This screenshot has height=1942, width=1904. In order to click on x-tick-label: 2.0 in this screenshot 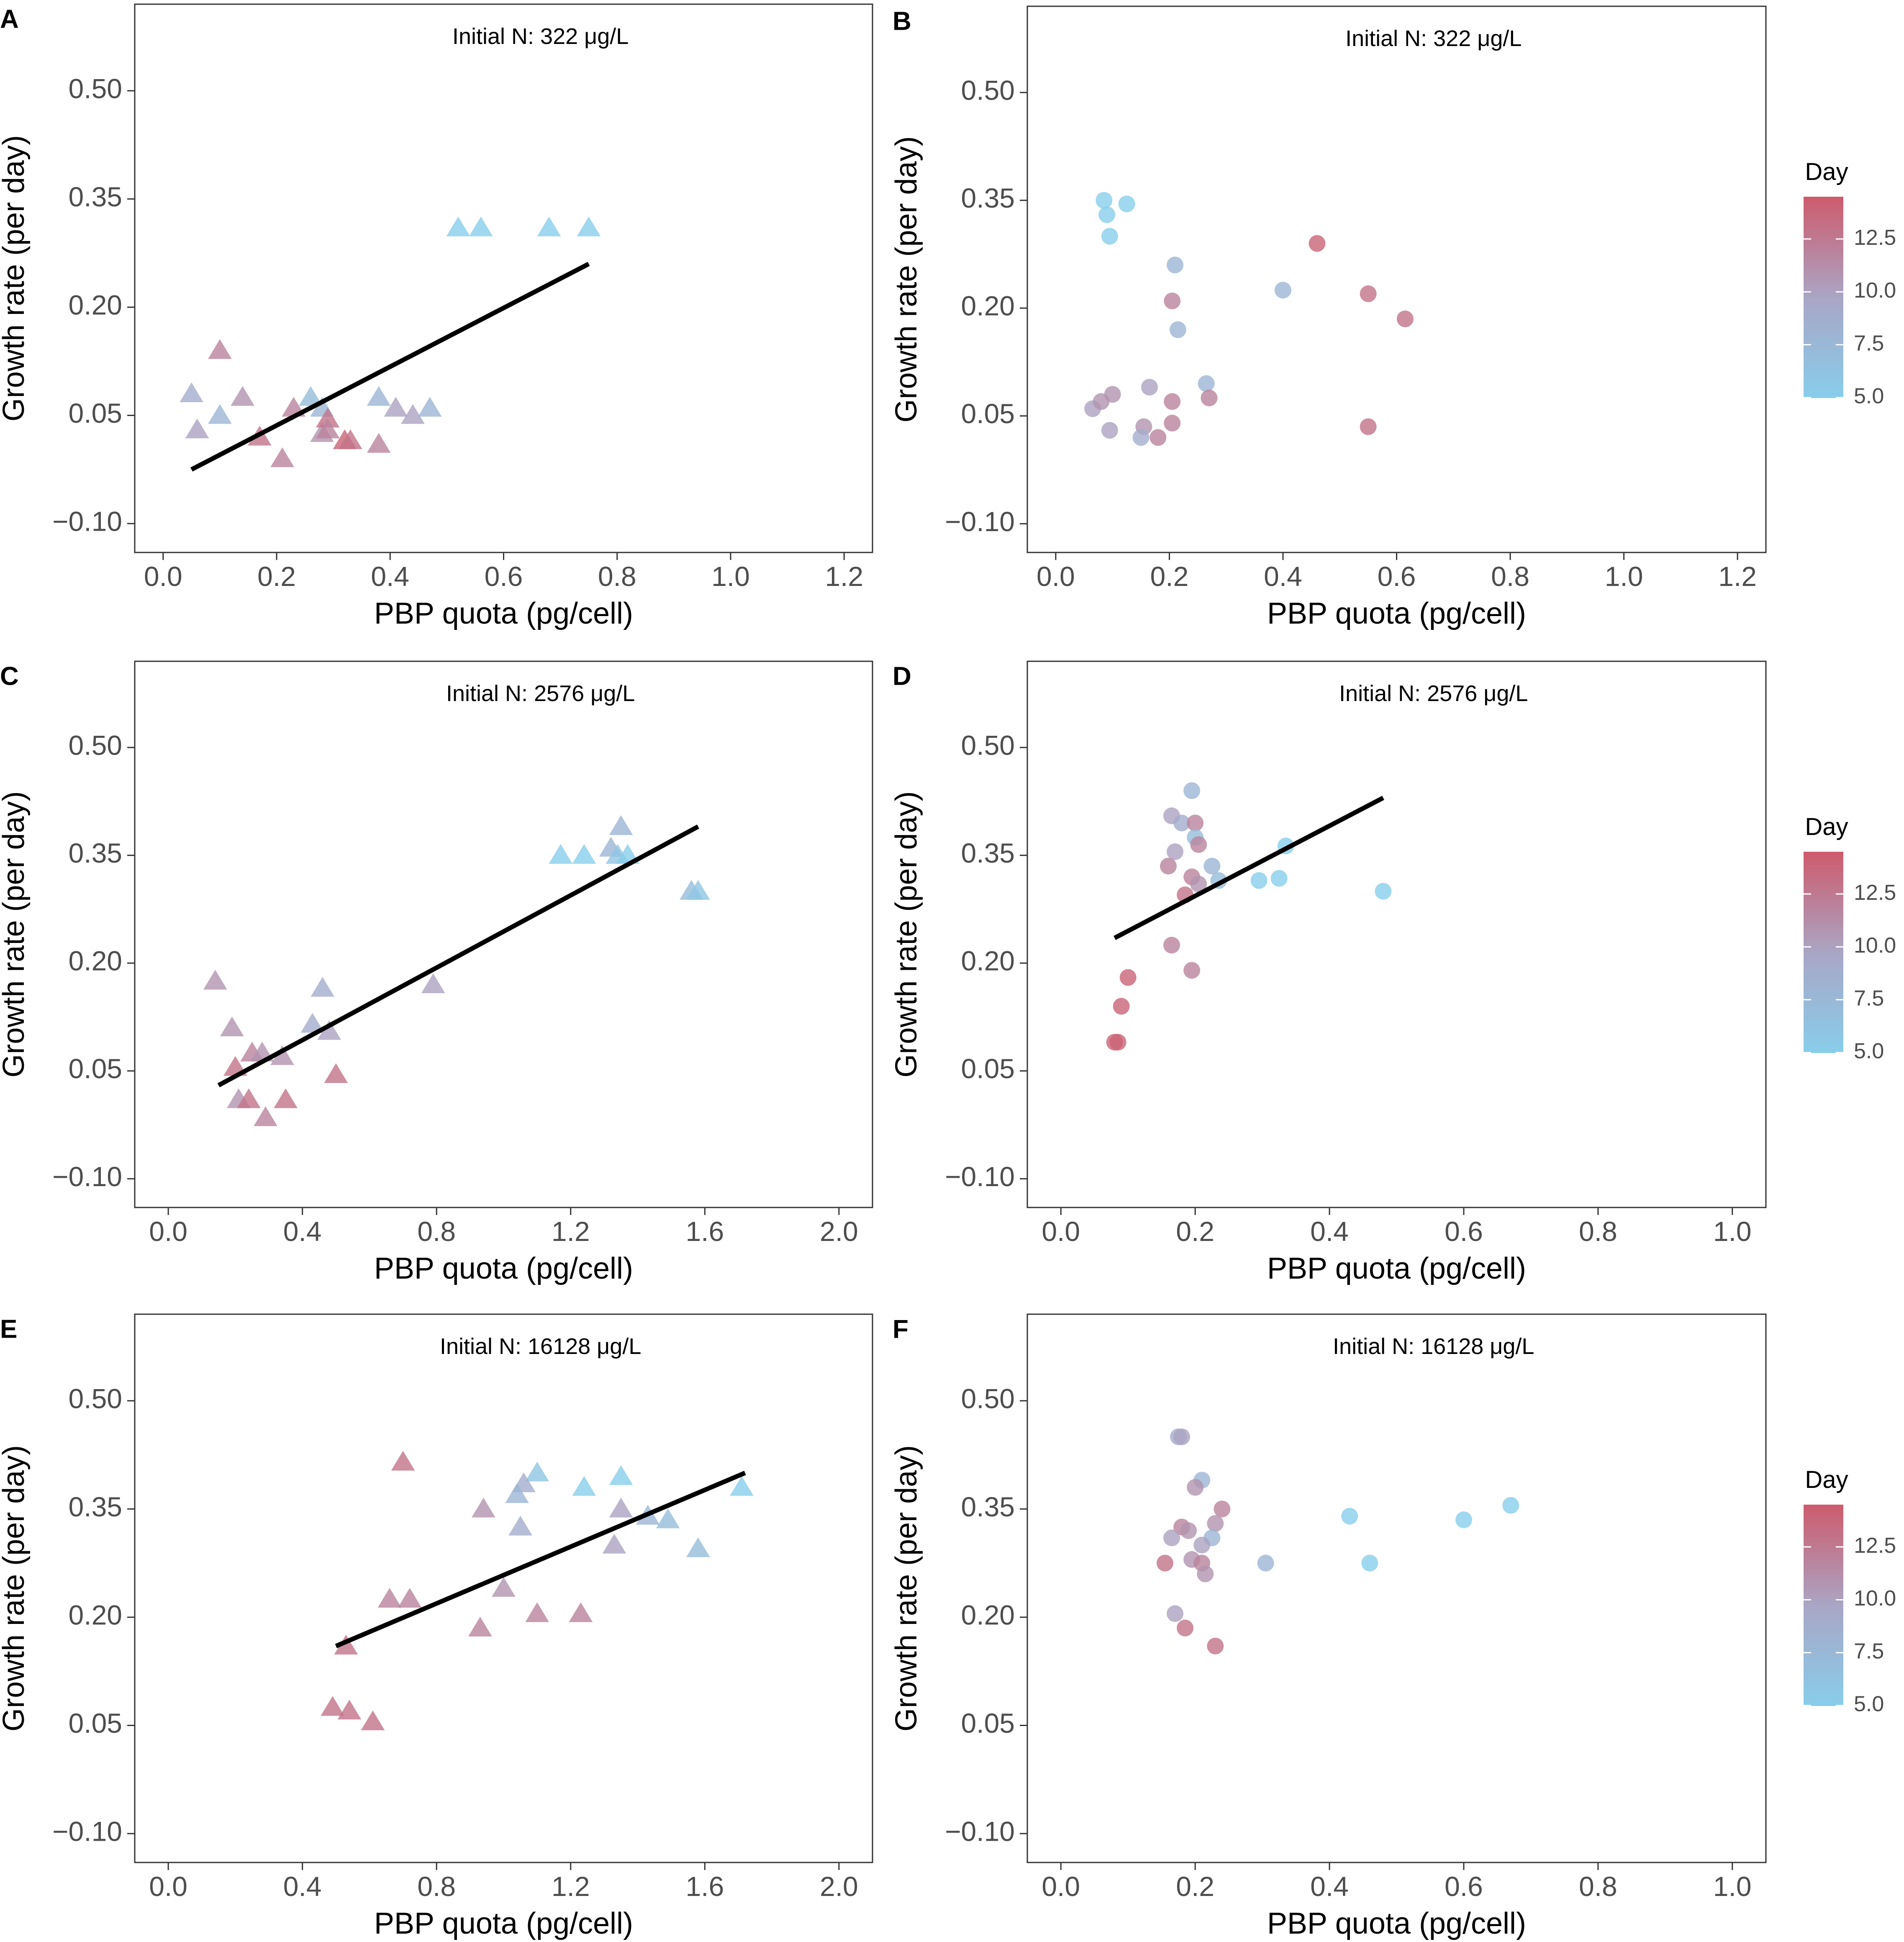, I will do `click(839, 1232)`.